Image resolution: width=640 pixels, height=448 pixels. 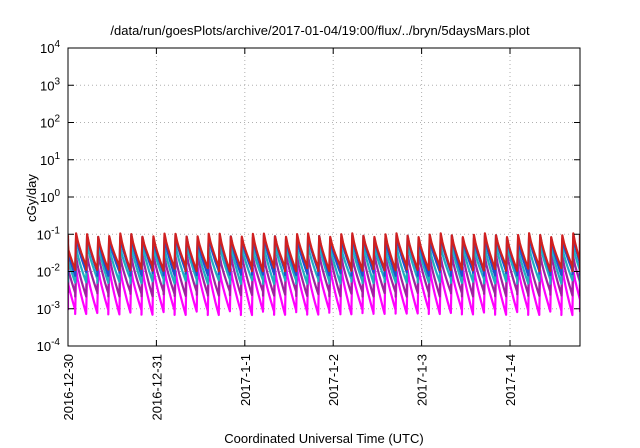 What do you see at coordinates (49, 233) in the screenshot?
I see `y-tick-label: 10⁻¹` at bounding box center [49, 233].